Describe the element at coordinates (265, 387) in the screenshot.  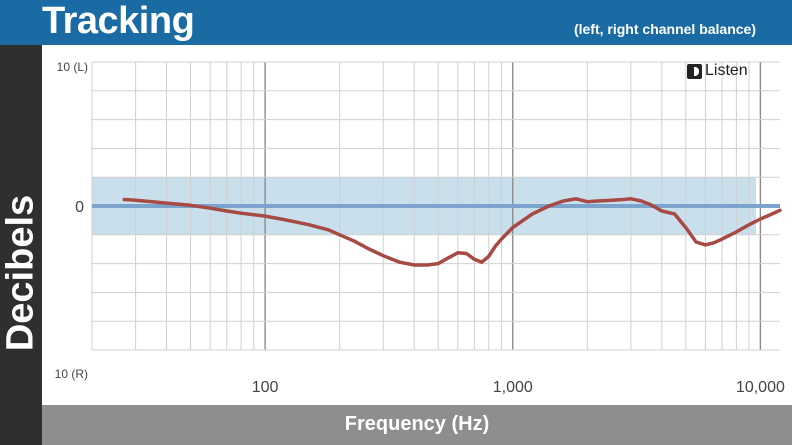
I see `x-tick-label: 100` at that location.